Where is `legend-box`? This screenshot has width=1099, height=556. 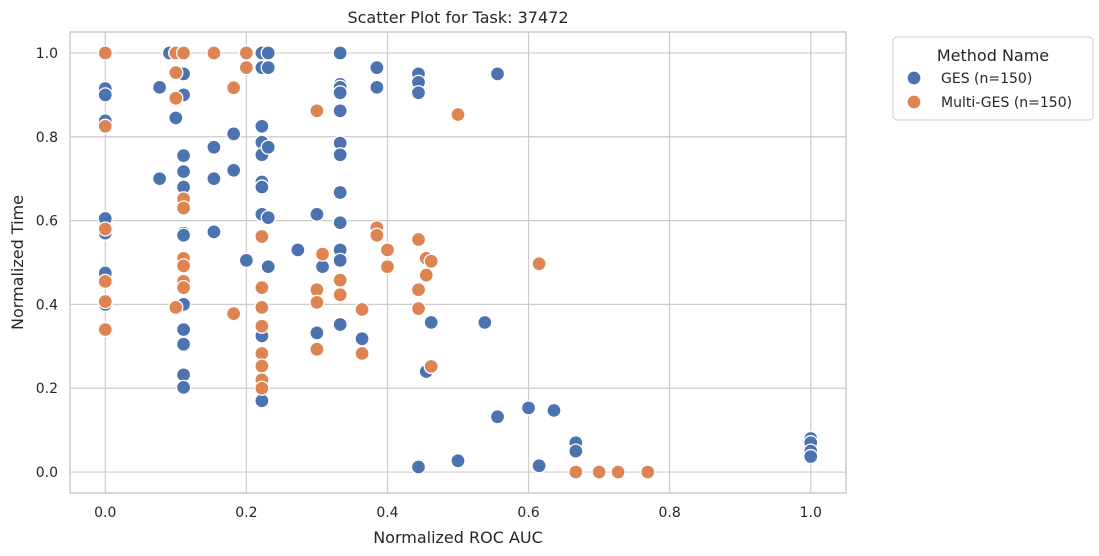
legend-box is located at coordinates (993, 78).